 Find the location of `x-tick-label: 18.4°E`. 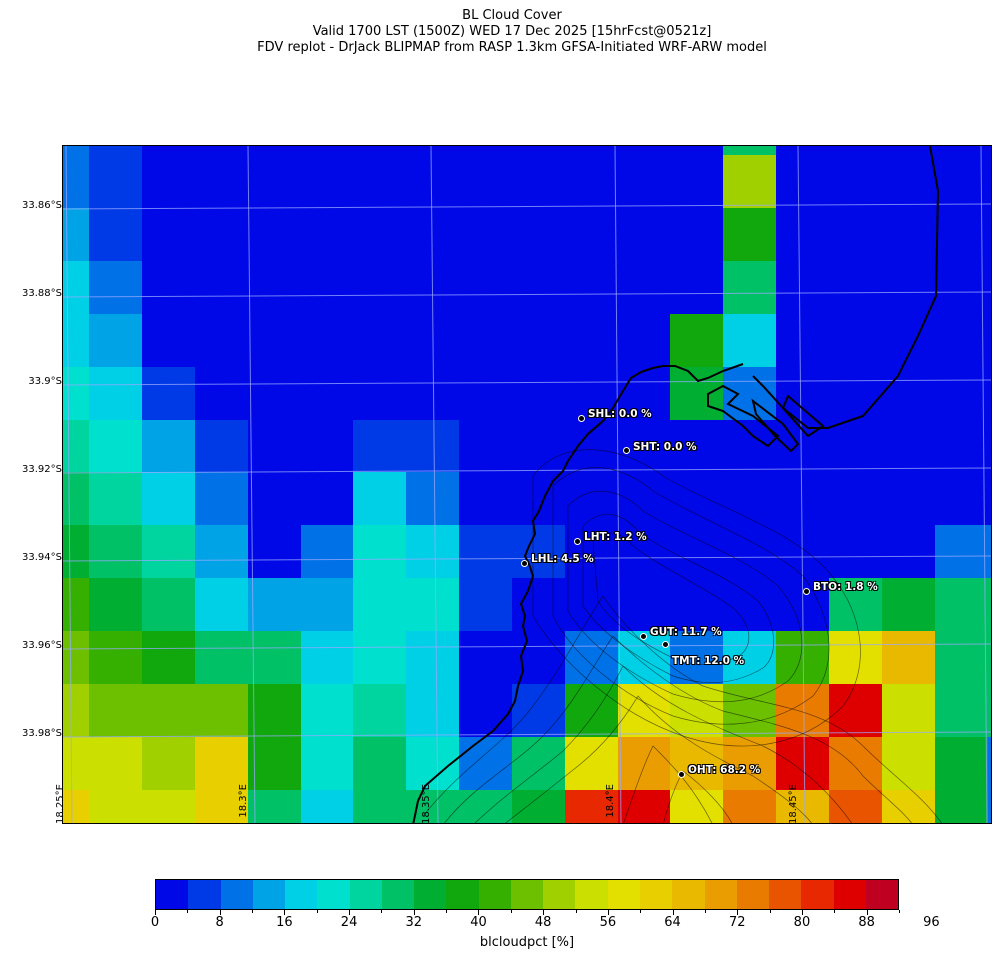

x-tick-label: 18.4°E is located at coordinates (610, 801).